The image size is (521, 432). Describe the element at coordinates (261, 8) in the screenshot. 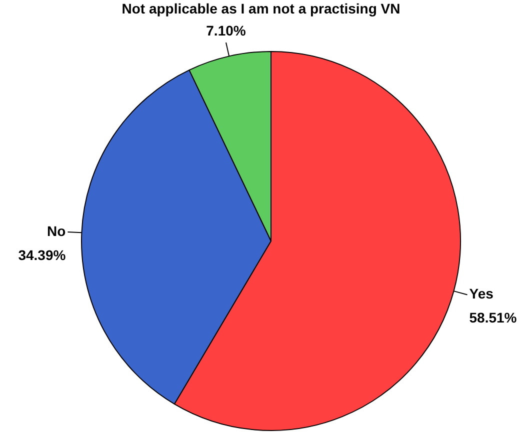

I see `slice-label: Not applicable as I am not a practising VN` at that location.